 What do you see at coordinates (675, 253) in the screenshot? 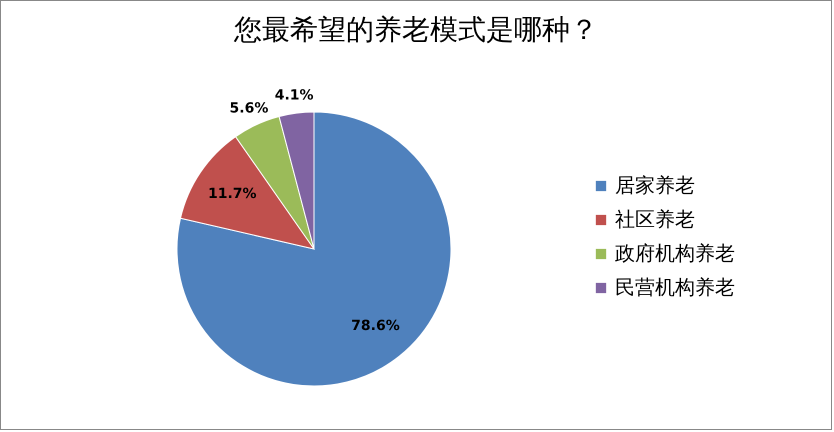
I see `legend-label: 政府机构养老` at bounding box center [675, 253].